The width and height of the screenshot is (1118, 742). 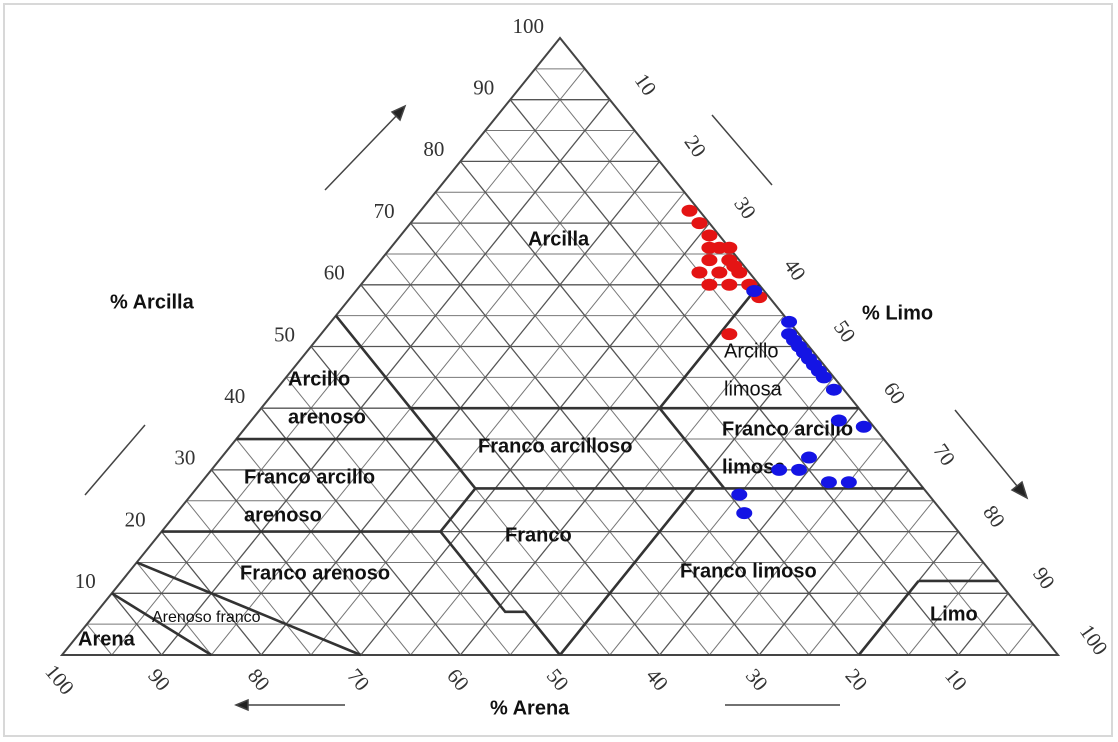 What do you see at coordinates (748, 571) in the screenshot?
I see `region-label: Franco limoso` at bounding box center [748, 571].